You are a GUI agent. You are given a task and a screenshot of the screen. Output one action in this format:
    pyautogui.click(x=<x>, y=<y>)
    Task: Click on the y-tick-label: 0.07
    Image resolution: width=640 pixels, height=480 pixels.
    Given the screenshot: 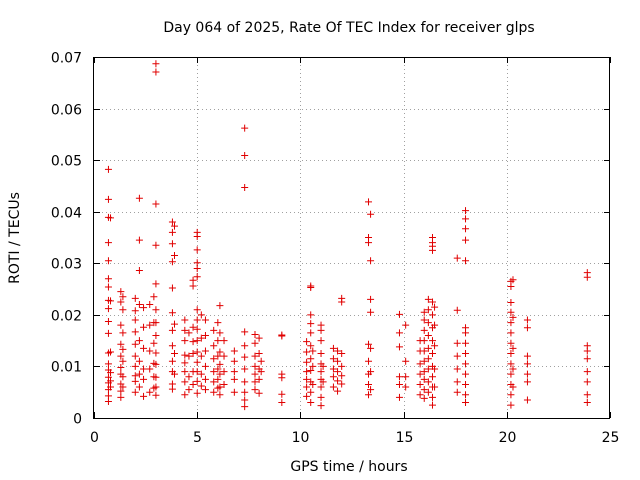 What is the action you would take?
    pyautogui.click(x=66, y=59)
    